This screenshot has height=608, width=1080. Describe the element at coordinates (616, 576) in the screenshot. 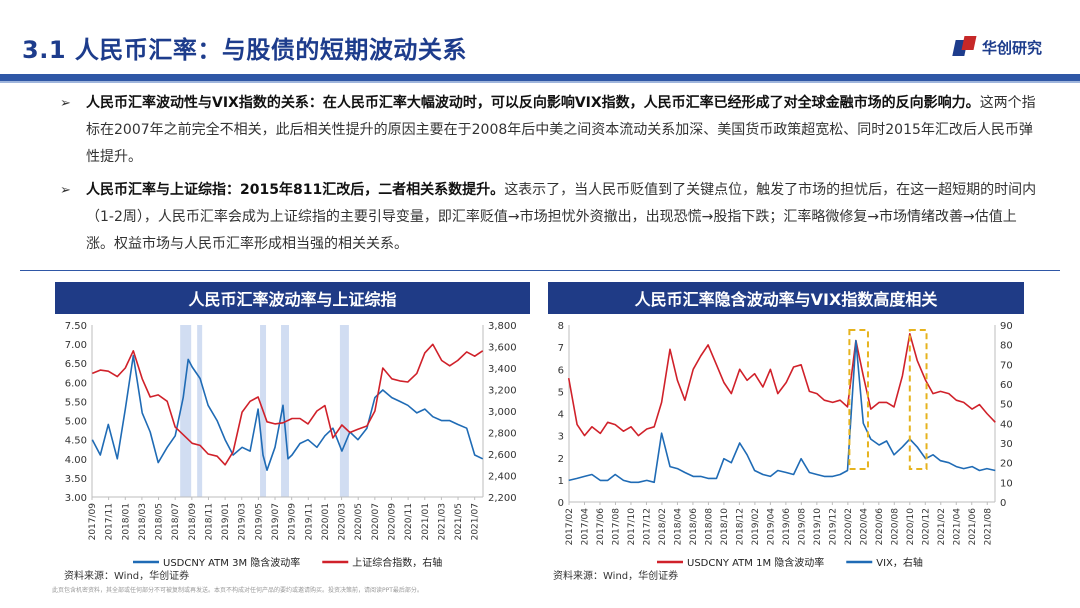

I see `right-chart-source: 资料来源：Wind，华创证券` at that location.